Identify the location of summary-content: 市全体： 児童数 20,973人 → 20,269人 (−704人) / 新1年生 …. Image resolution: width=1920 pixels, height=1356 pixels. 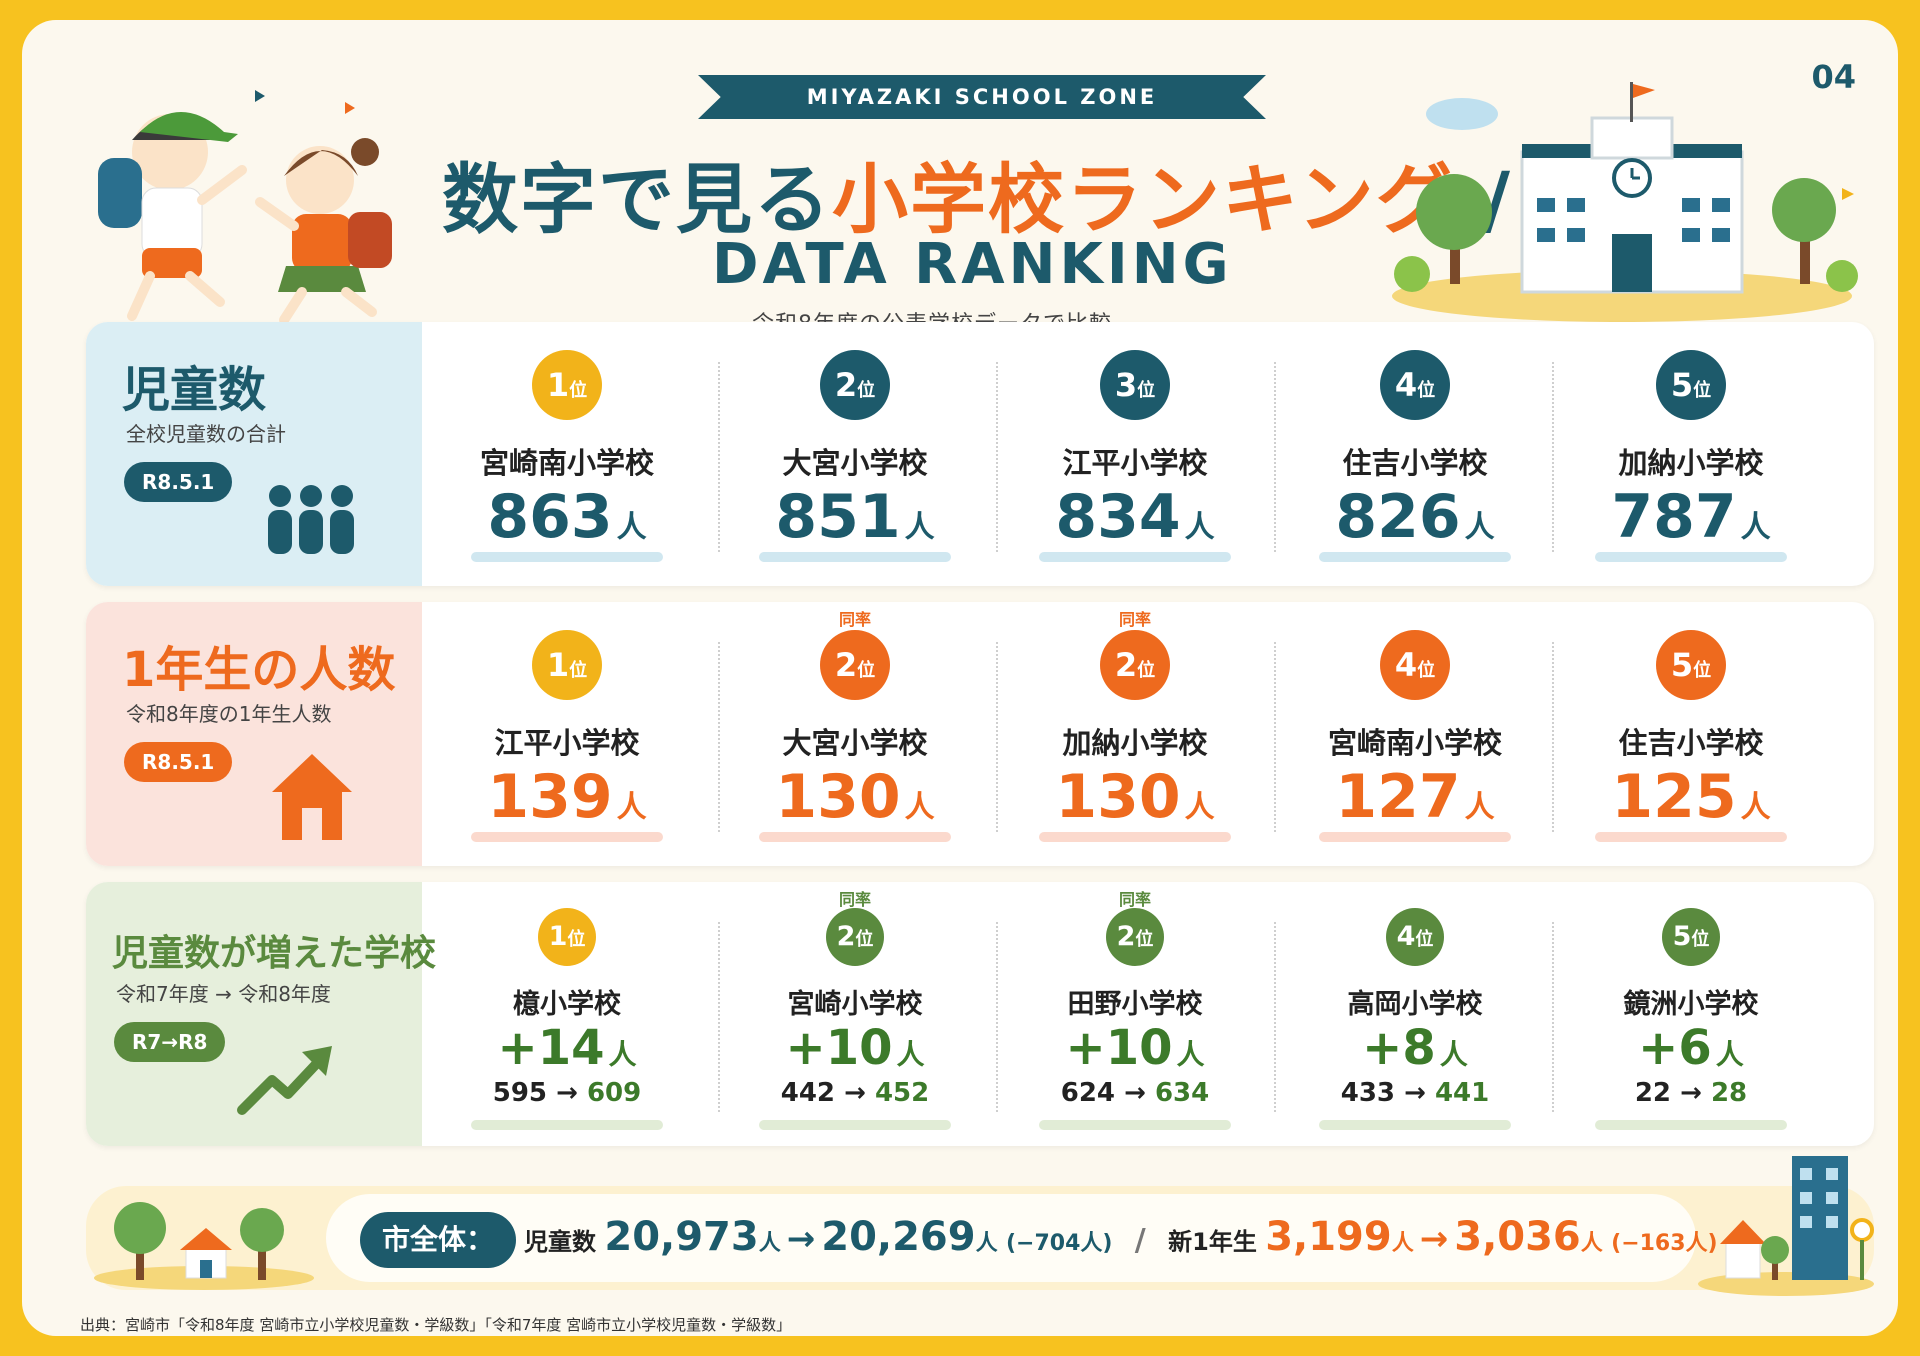
(1022, 1238).